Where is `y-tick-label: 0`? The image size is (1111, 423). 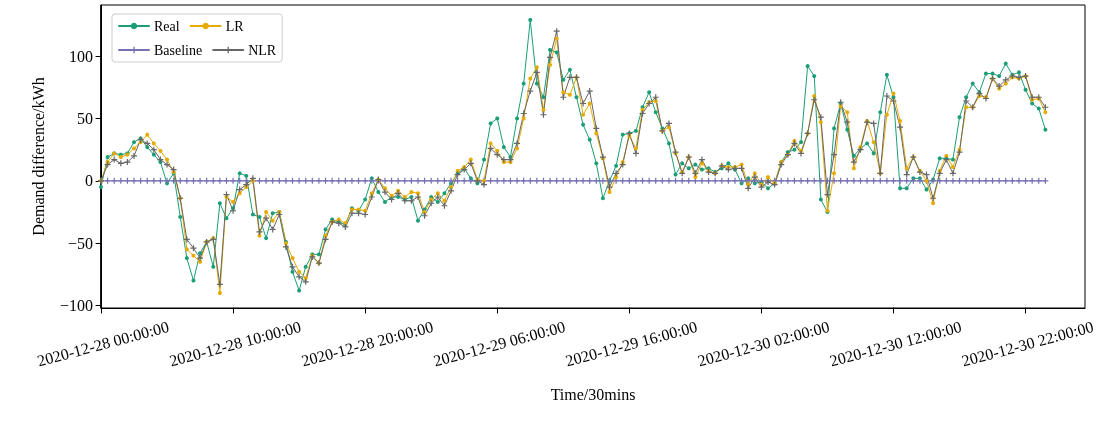
y-tick-label: 0 is located at coordinates (89, 181).